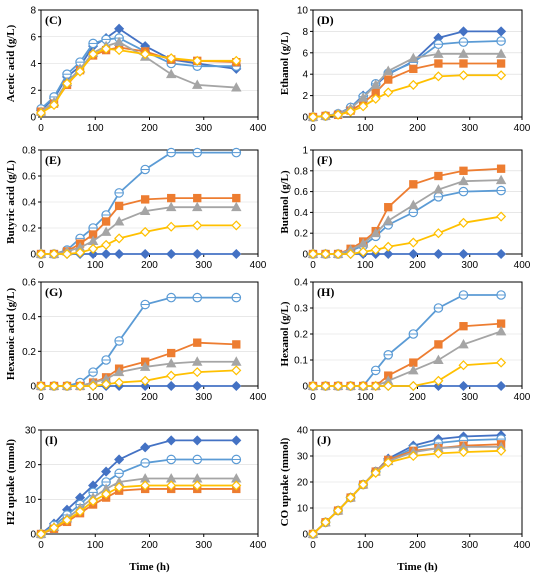 This screenshot has height=575, width=550. What do you see at coordinates (305, 96) in the screenshot?
I see `y-tick-label: 2` at bounding box center [305, 96].